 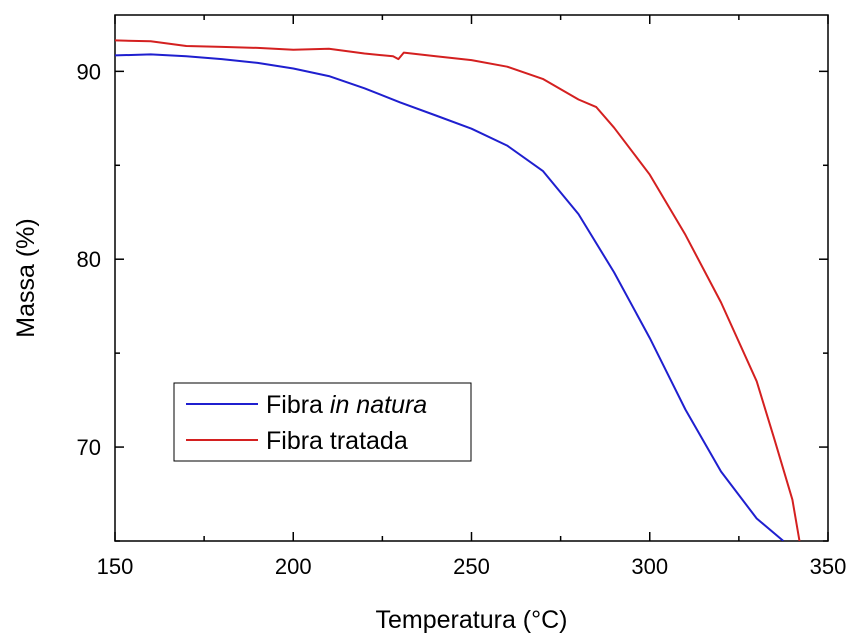 I want to click on legend-label-part-italic: in natura, so click(x=378, y=405).